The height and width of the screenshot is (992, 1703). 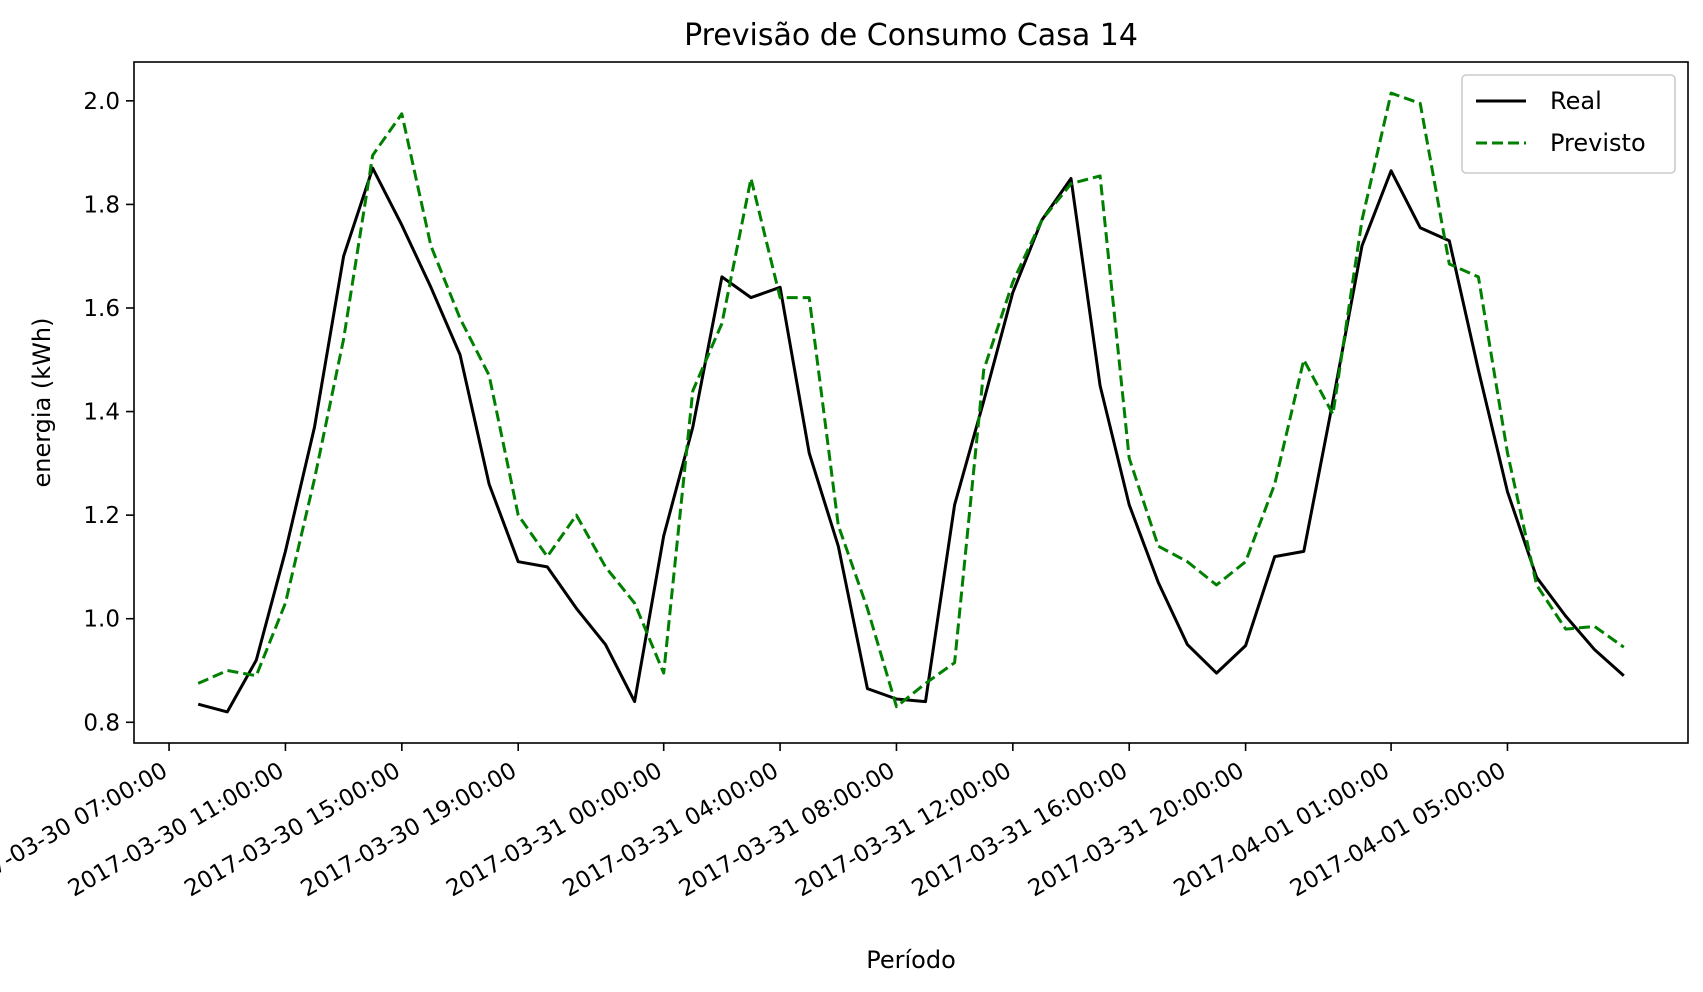 What do you see at coordinates (1568, 124) in the screenshot?
I see `legend: Real Previsto` at bounding box center [1568, 124].